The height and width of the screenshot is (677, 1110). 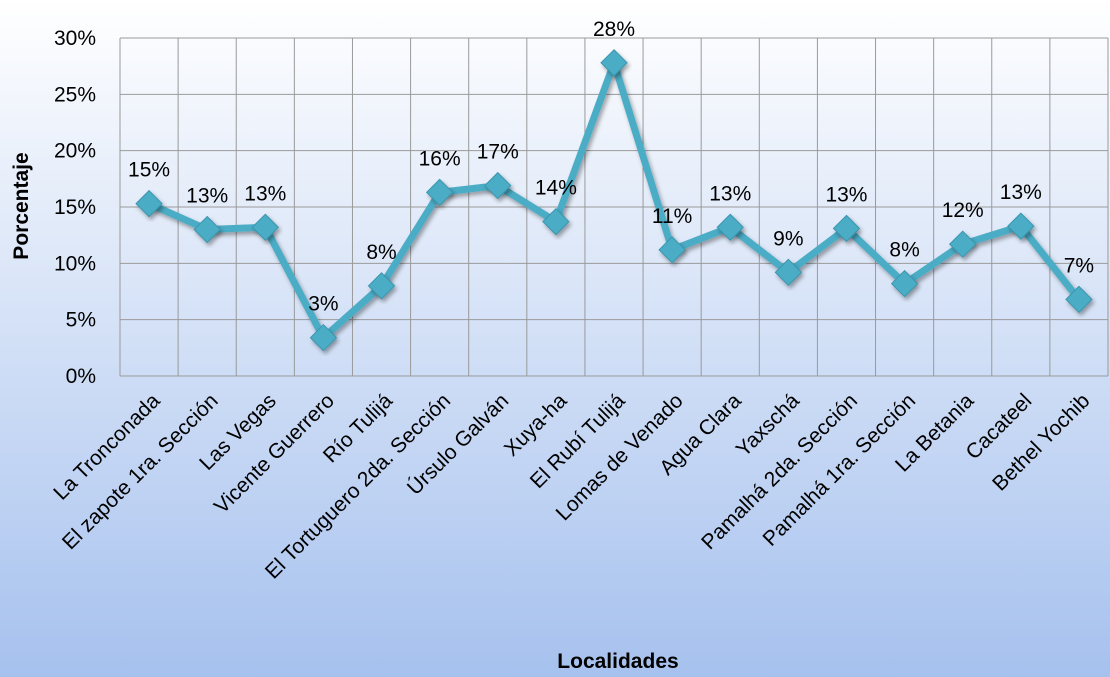 What do you see at coordinates (788, 238) in the screenshot?
I see `data-label: 9%` at bounding box center [788, 238].